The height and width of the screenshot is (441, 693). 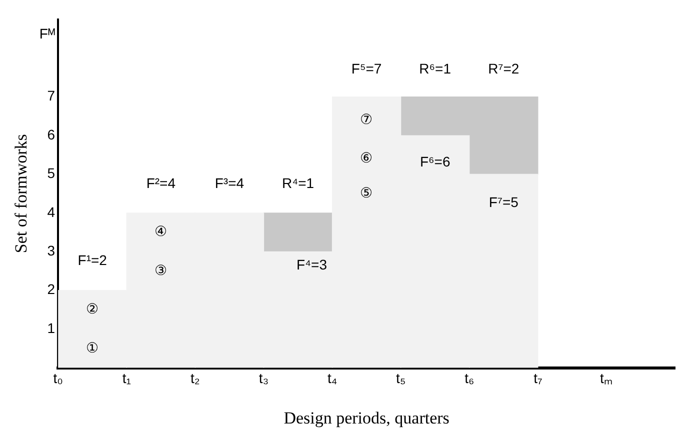 I want to click on x-tick-label: t₅, so click(x=401, y=378).